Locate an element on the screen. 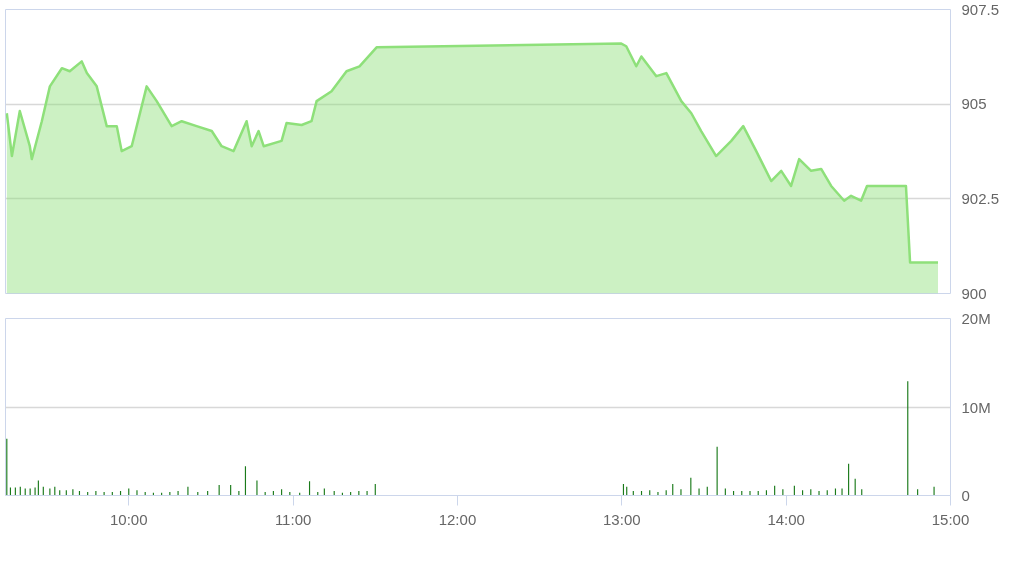 The height and width of the screenshot is (579, 1030). x-tick-label: 14:00 is located at coordinates (786, 519).